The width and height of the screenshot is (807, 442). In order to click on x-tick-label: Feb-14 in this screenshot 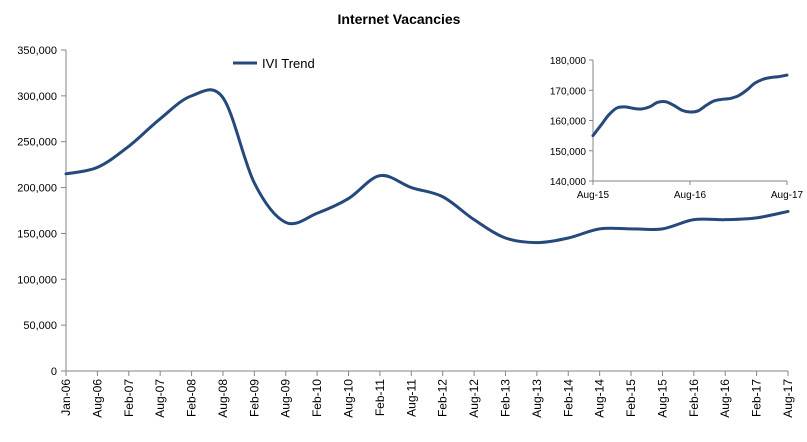, I will do `click(568, 398)`.